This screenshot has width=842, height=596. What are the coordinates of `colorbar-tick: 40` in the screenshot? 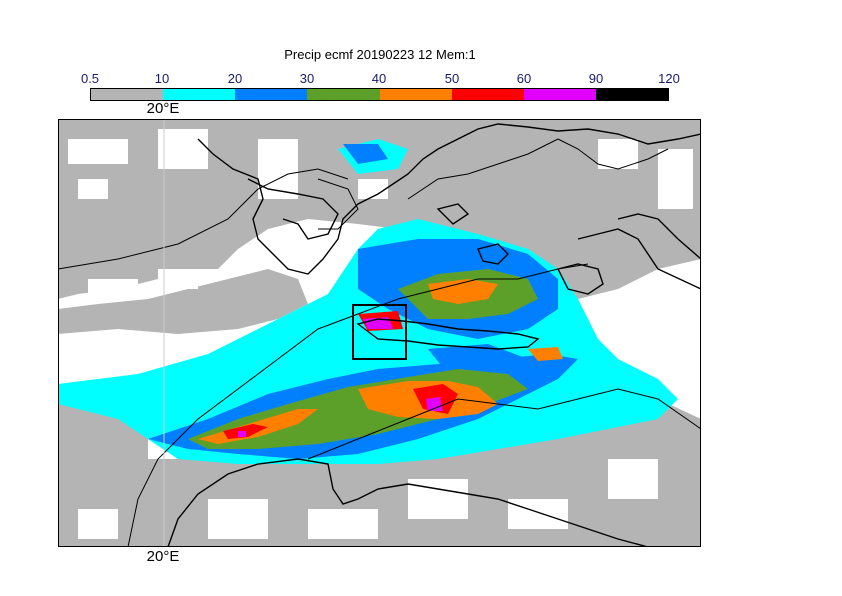 It's located at (379, 78).